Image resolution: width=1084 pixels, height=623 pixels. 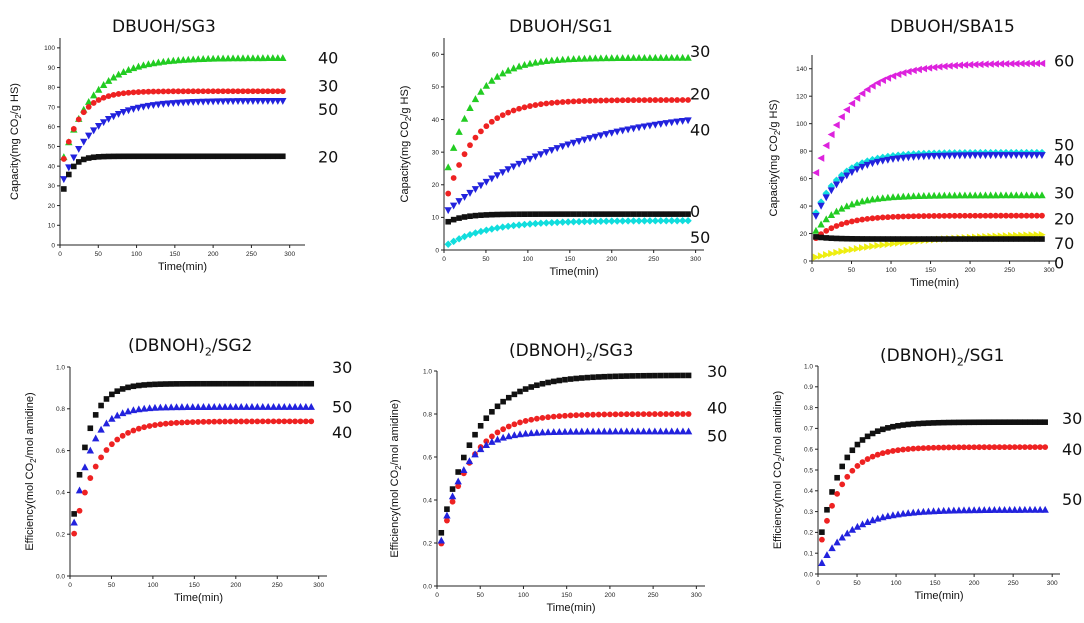 I want to click on chart-title-1: DBUOH/SG3, so click(x=164, y=27).